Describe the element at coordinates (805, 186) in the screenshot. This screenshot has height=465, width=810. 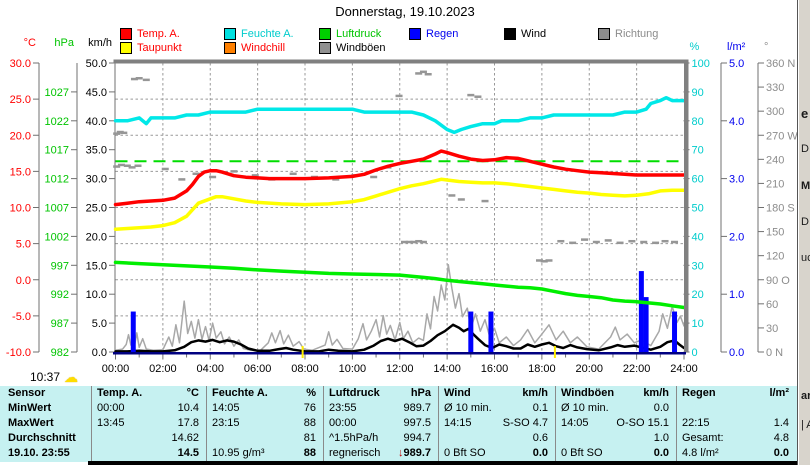
I see `clipped-text-fragment: M` at that location.